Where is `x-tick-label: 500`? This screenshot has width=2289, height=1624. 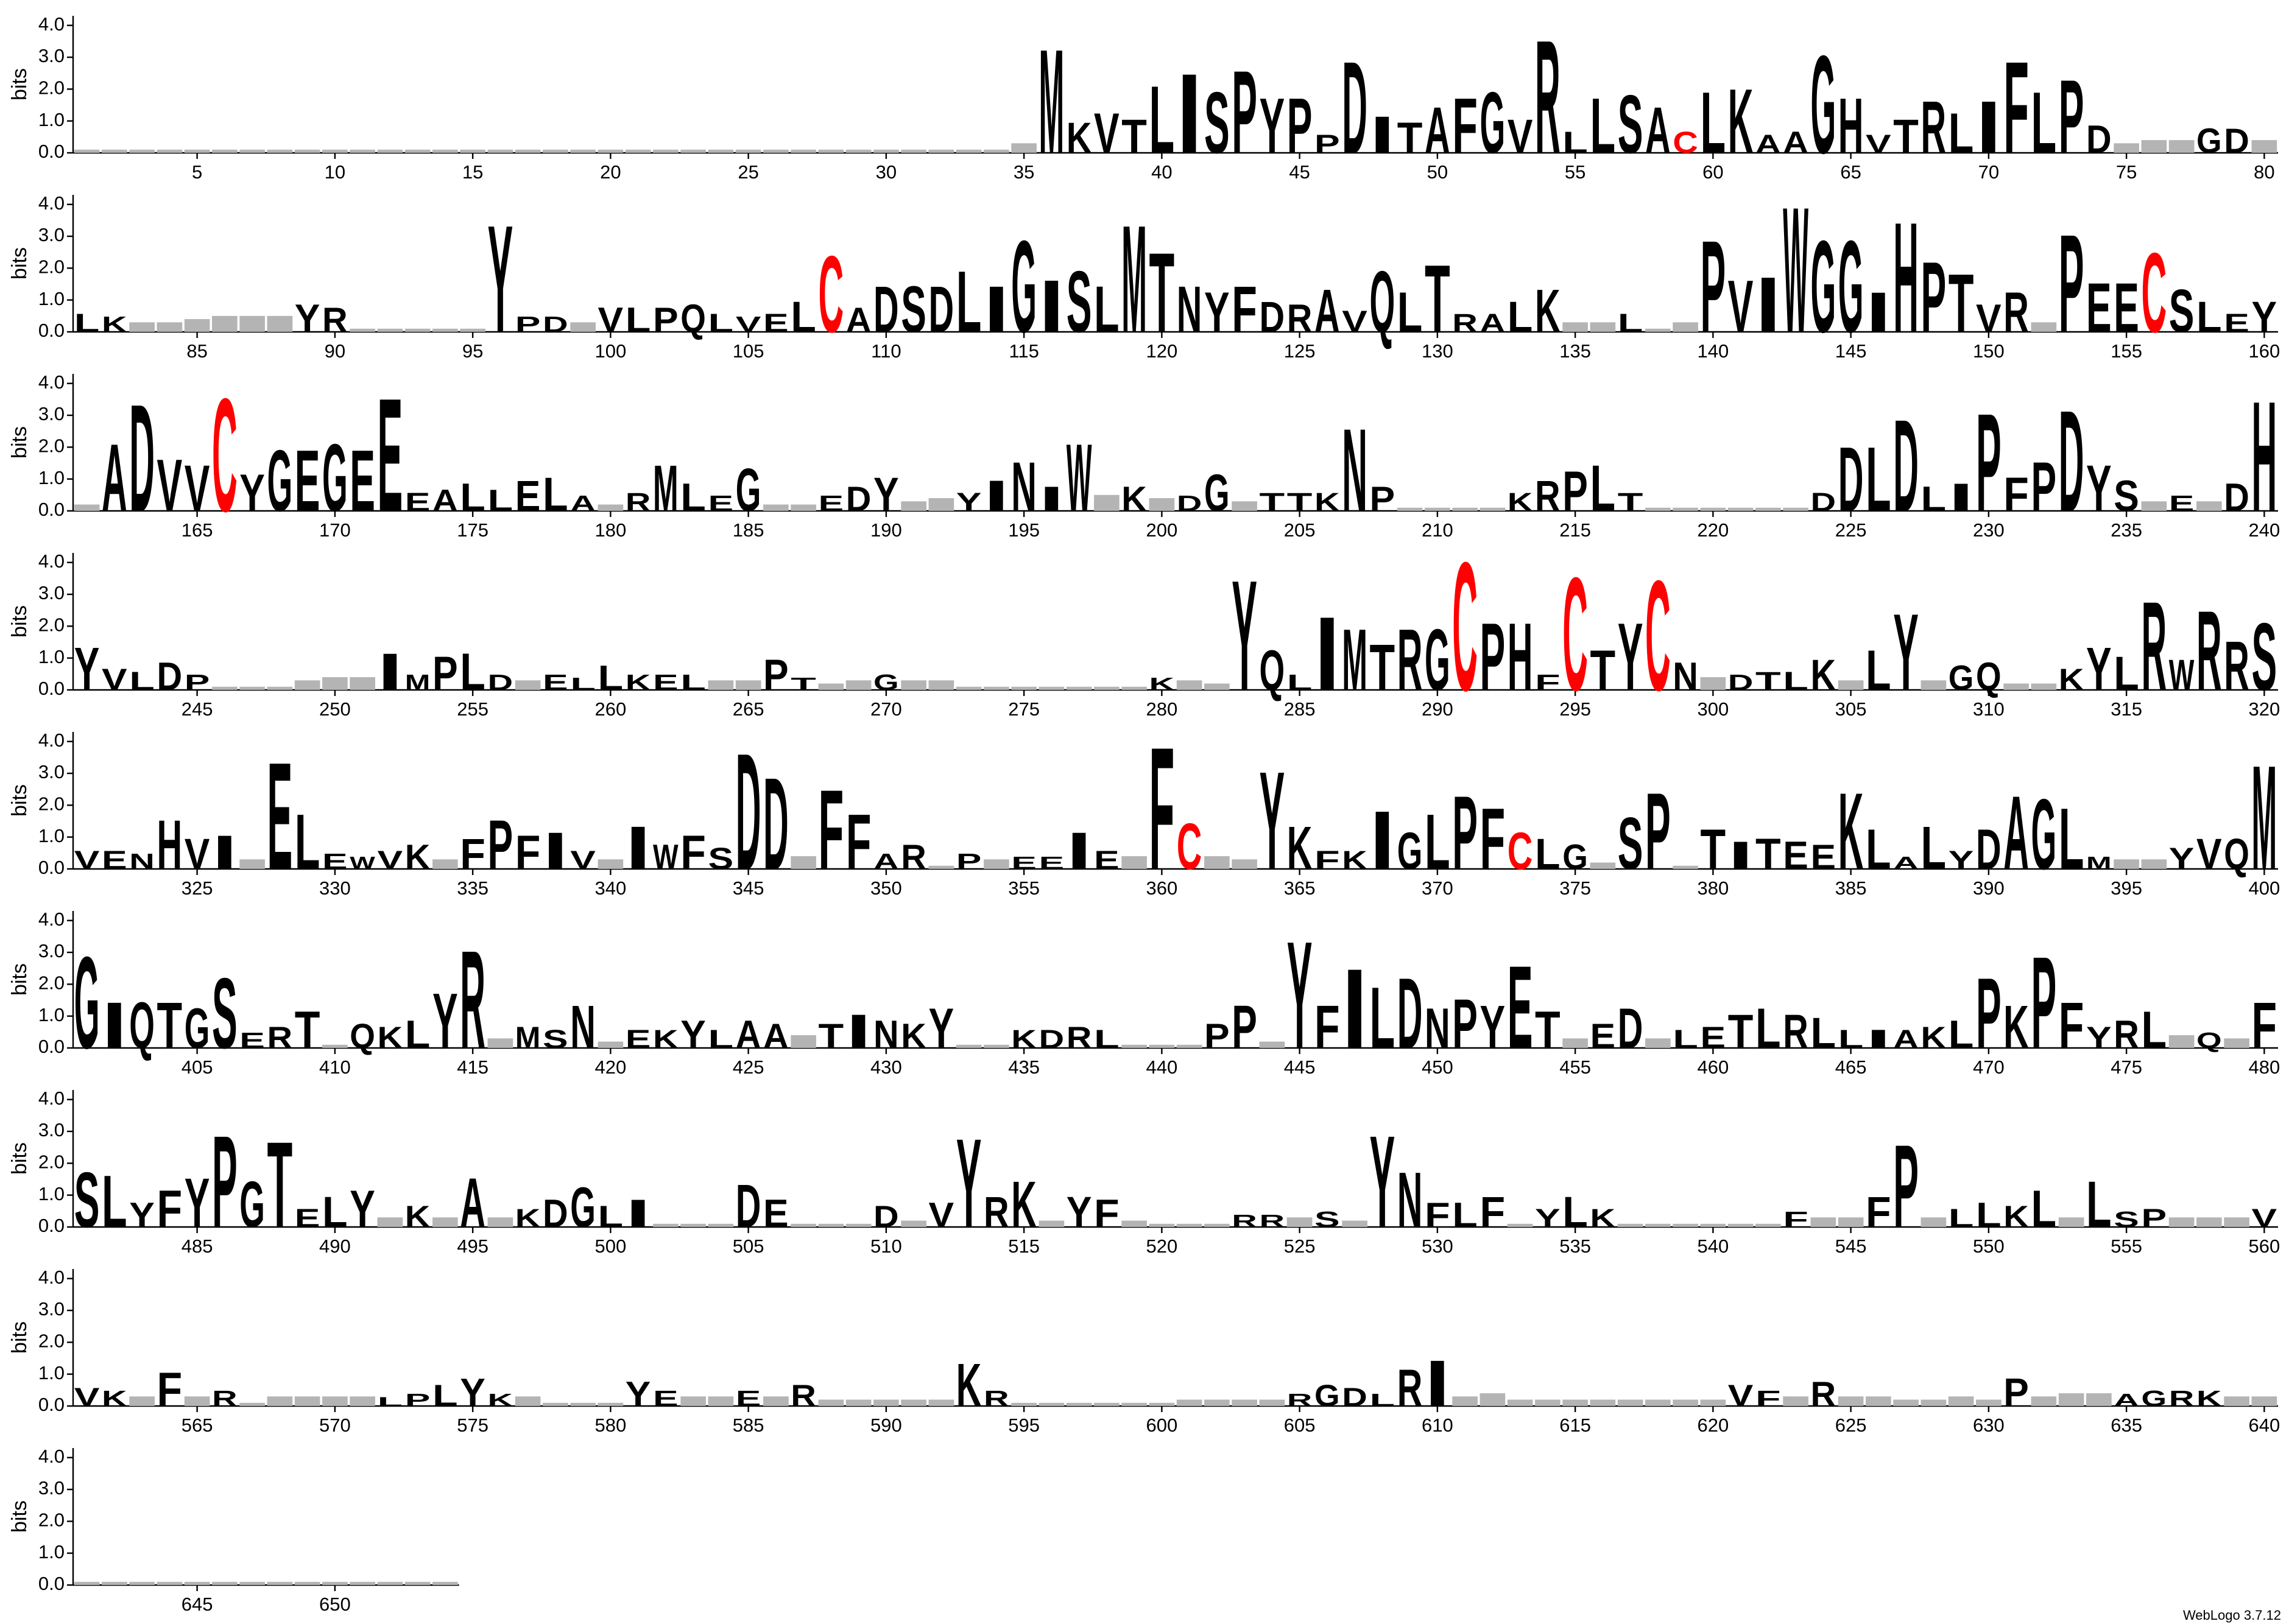
x-tick-label: 500 is located at coordinates (611, 1246).